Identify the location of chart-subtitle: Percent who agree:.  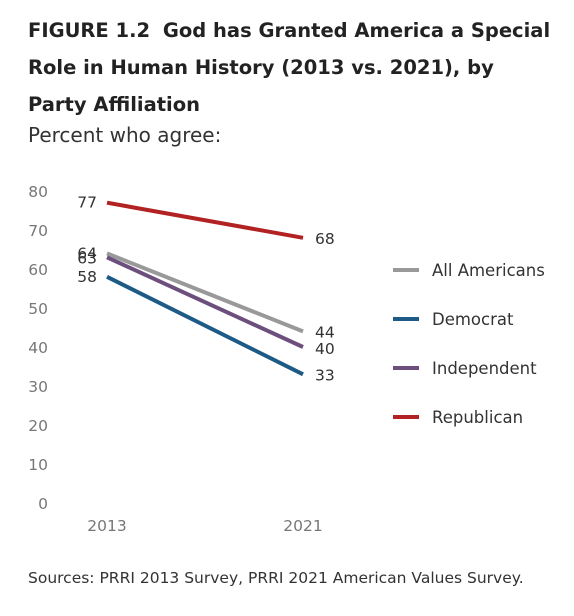
(125, 135).